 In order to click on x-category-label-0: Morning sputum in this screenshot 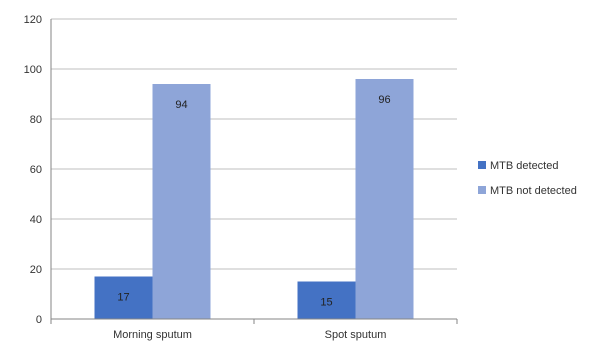, I will do `click(152, 335)`.